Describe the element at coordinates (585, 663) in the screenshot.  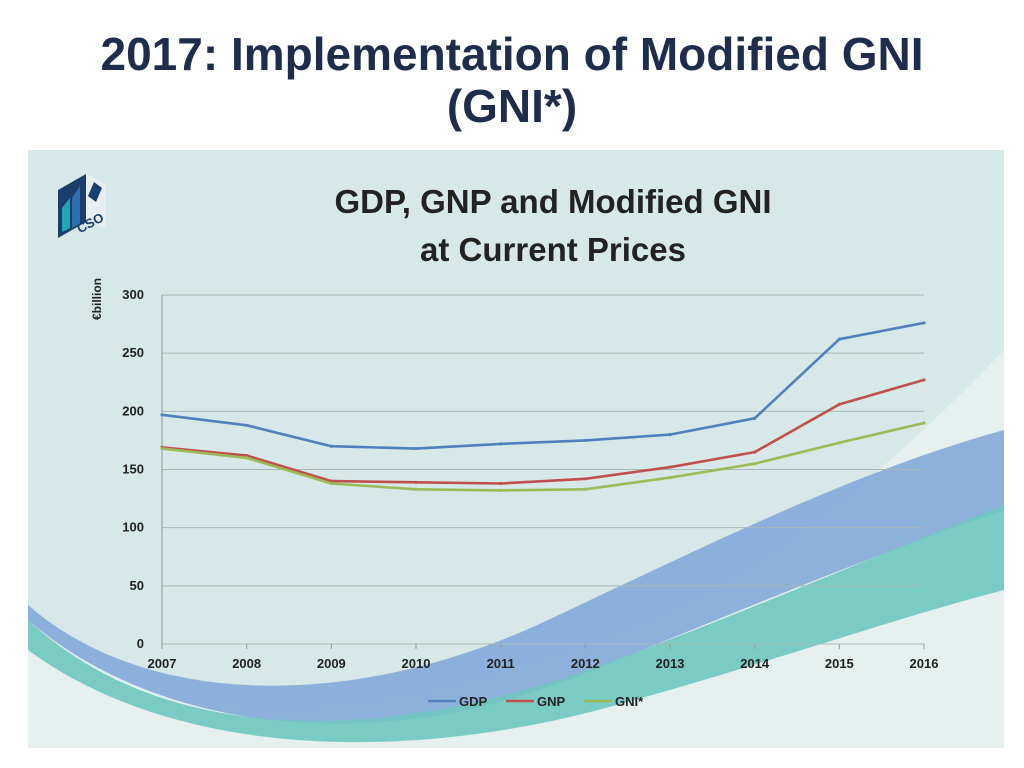
I see `x-tick-label: 2012` at that location.